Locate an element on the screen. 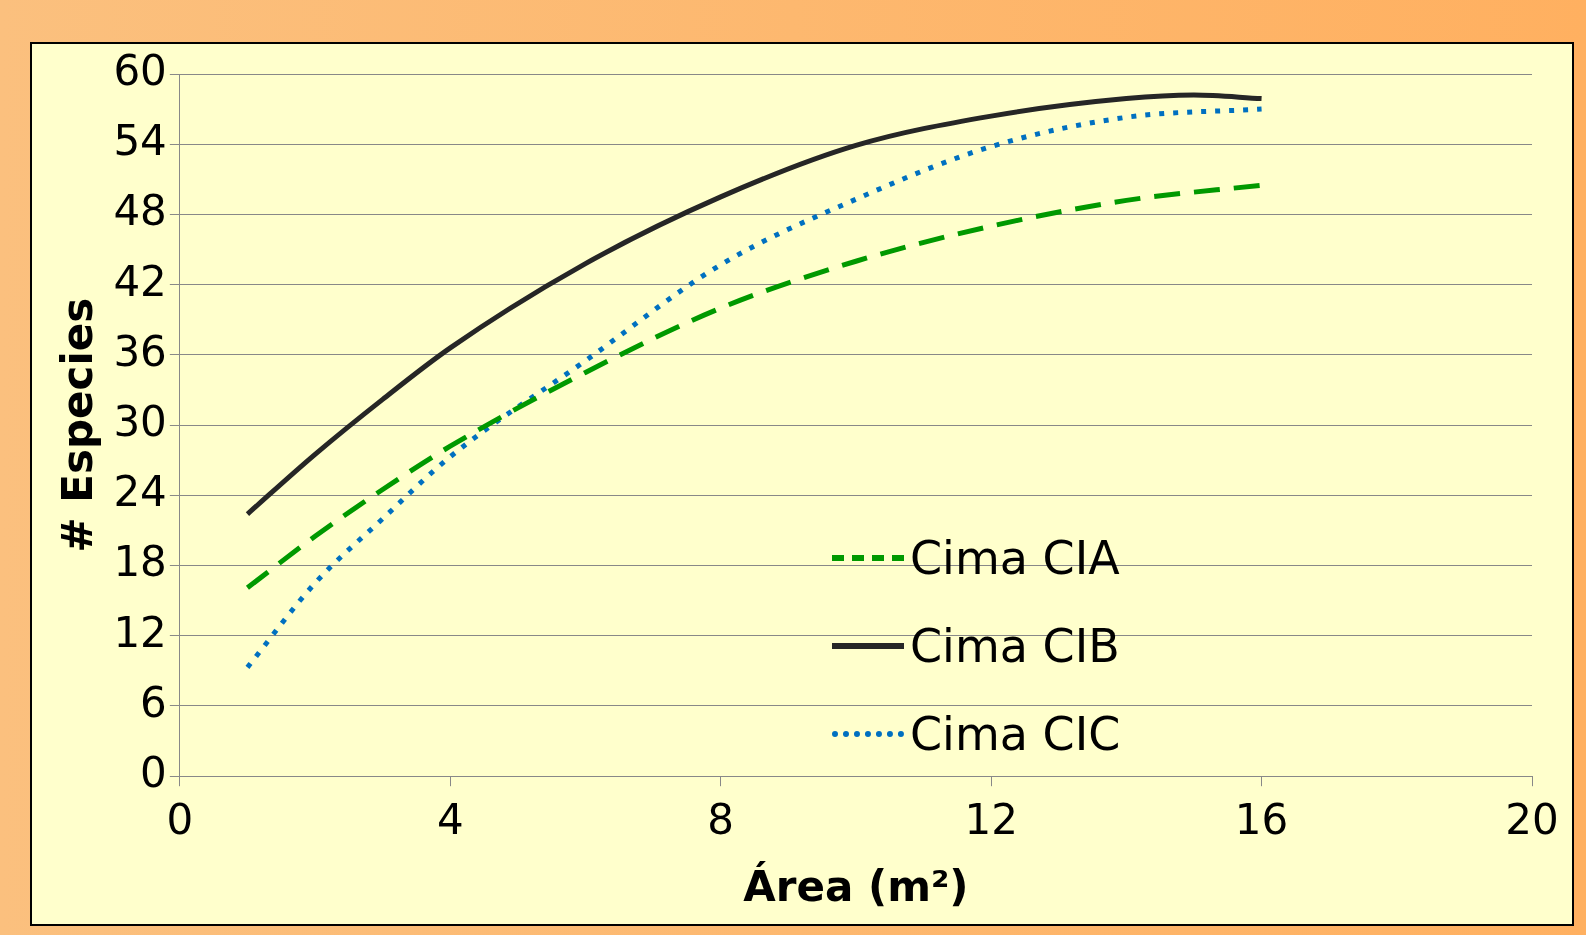  y-tick-label: 12 is located at coordinates (140, 632).